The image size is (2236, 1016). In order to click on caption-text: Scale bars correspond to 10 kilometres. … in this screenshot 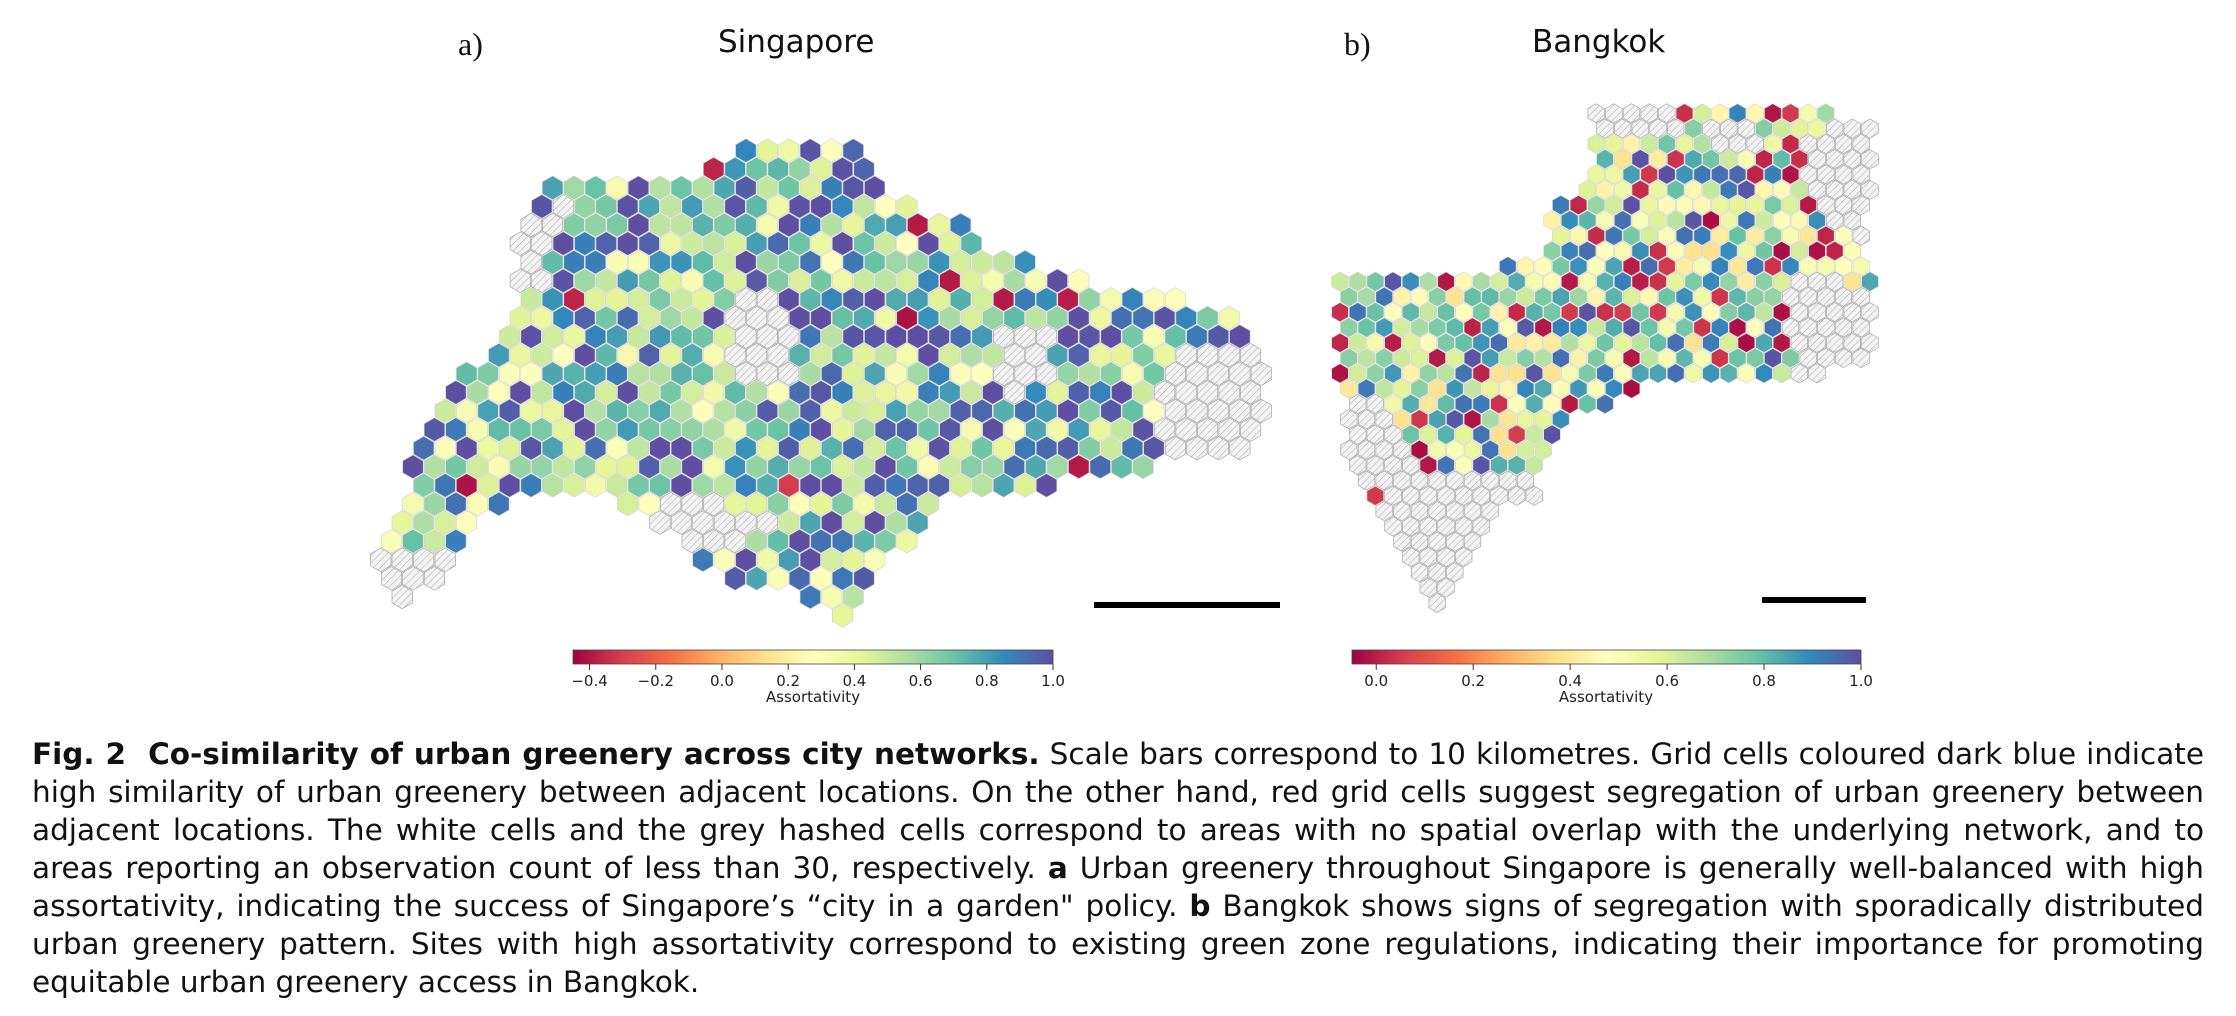, I will do `click(1118, 811)`.